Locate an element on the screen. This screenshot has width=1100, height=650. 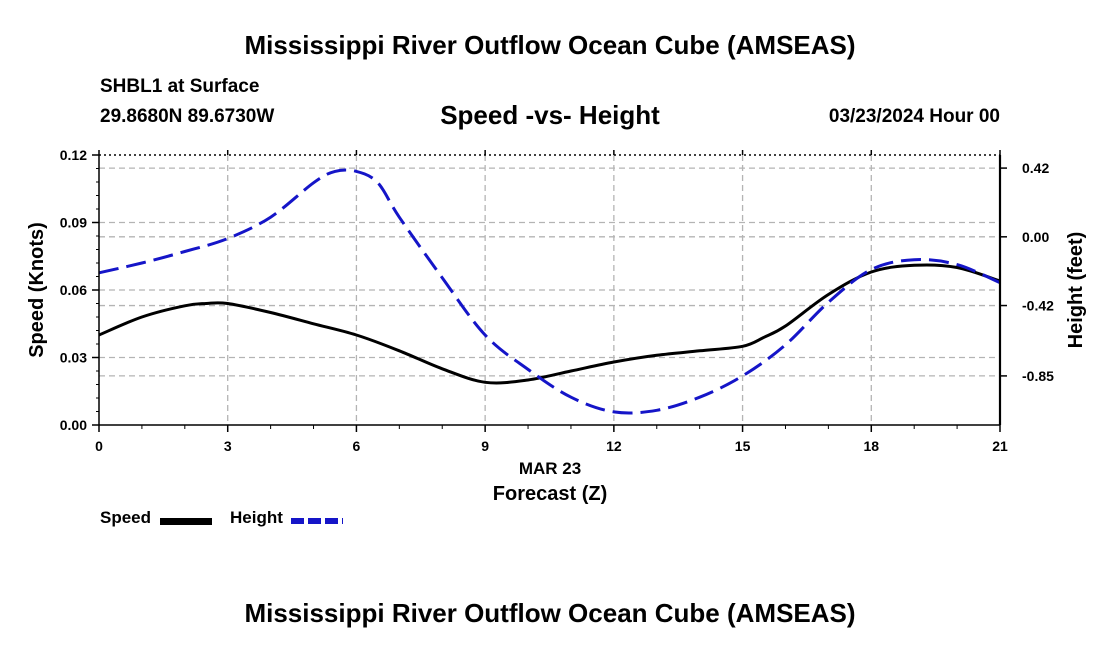
x-tick-label: 18 is located at coordinates (871, 446).